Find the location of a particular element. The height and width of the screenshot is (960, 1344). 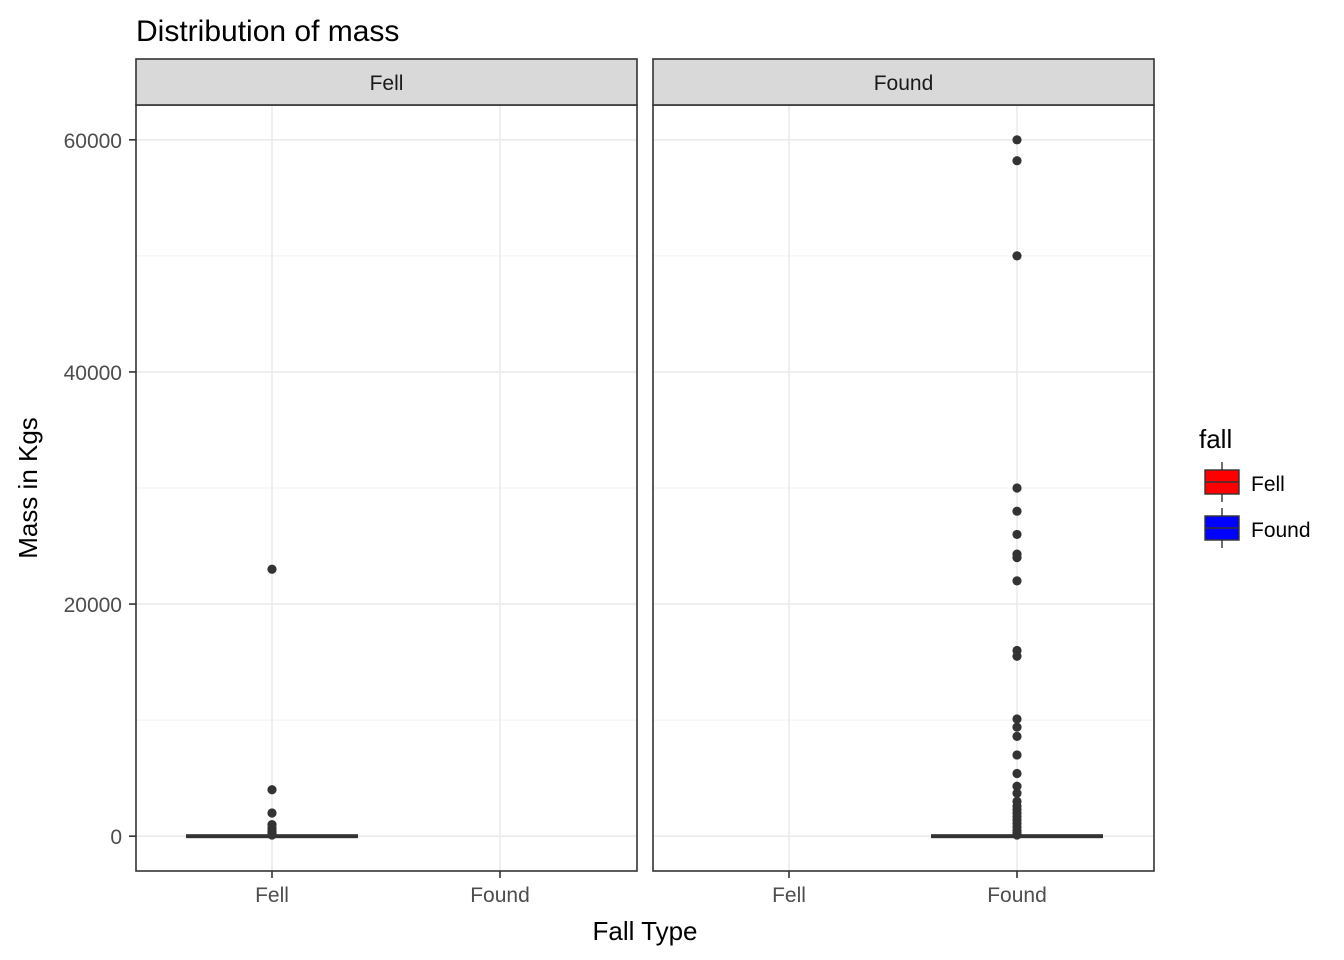

boxplot-found is located at coordinates (1017, 487).